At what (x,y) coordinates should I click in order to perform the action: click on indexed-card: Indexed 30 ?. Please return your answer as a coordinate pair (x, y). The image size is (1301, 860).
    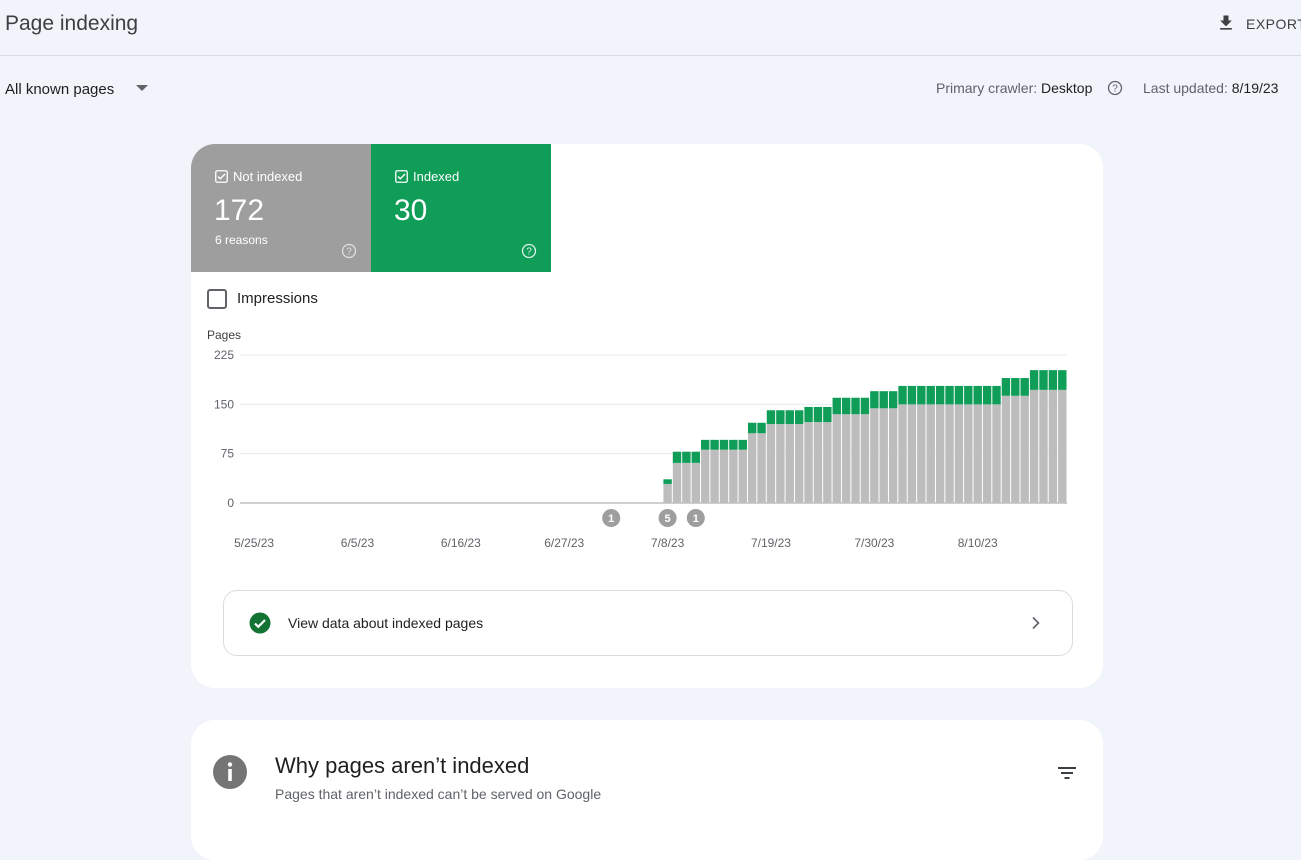
    Looking at the image, I should click on (461, 208).